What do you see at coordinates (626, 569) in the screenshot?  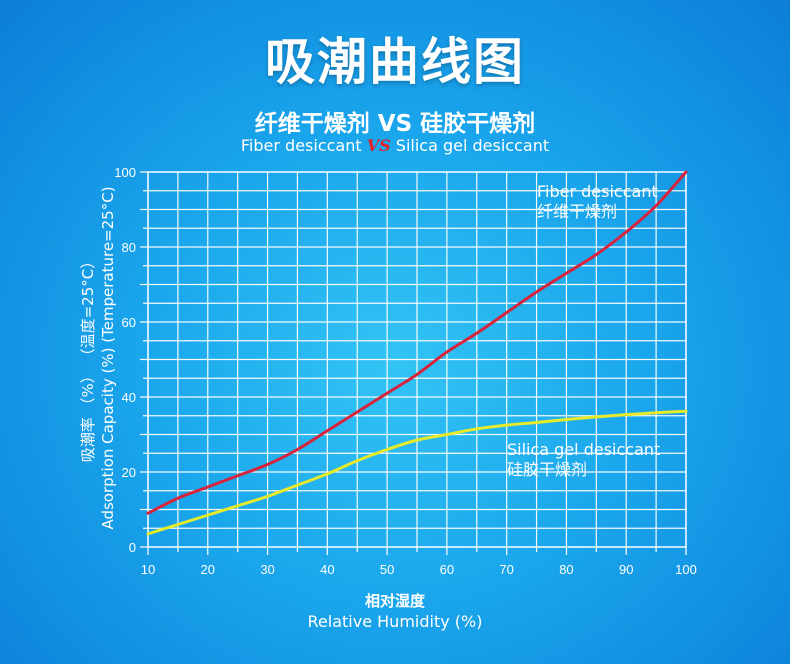 I see `x-tick-label: 90` at bounding box center [626, 569].